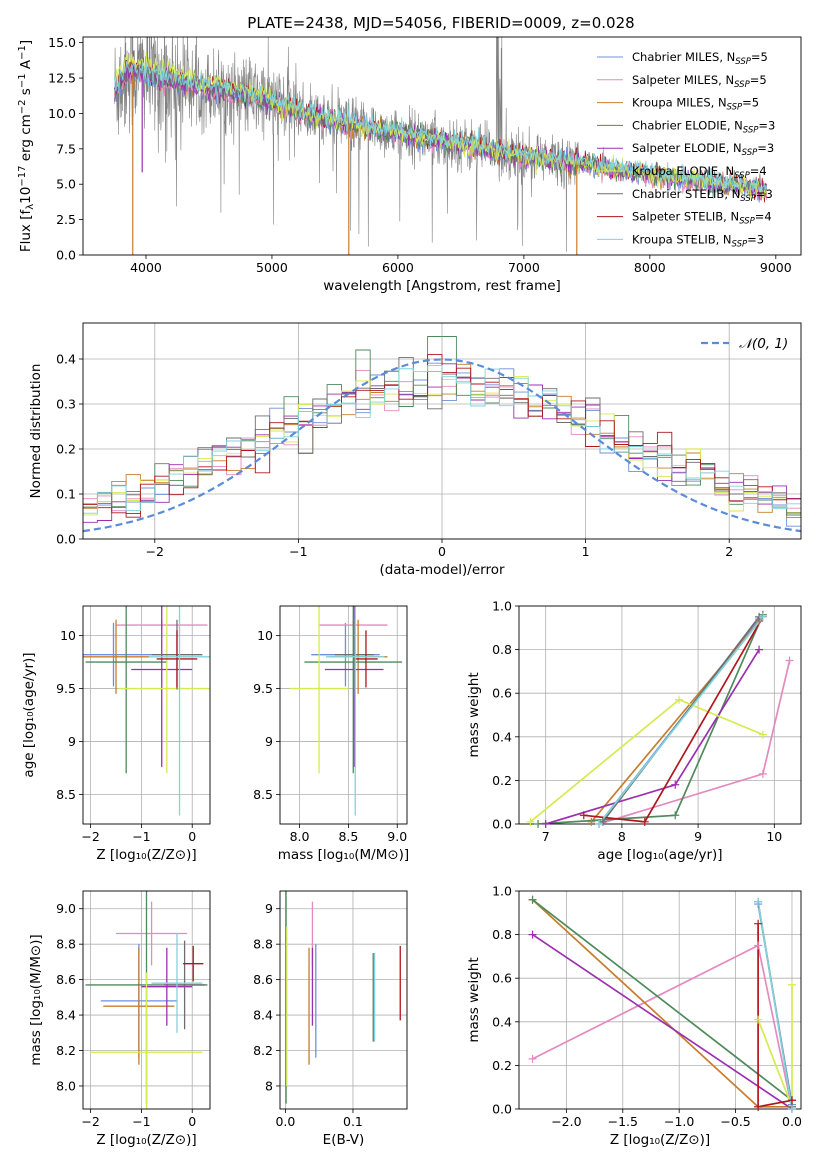  What do you see at coordinates (66, 219) in the screenshot?
I see `y-tick-label: 2.5` at bounding box center [66, 219].